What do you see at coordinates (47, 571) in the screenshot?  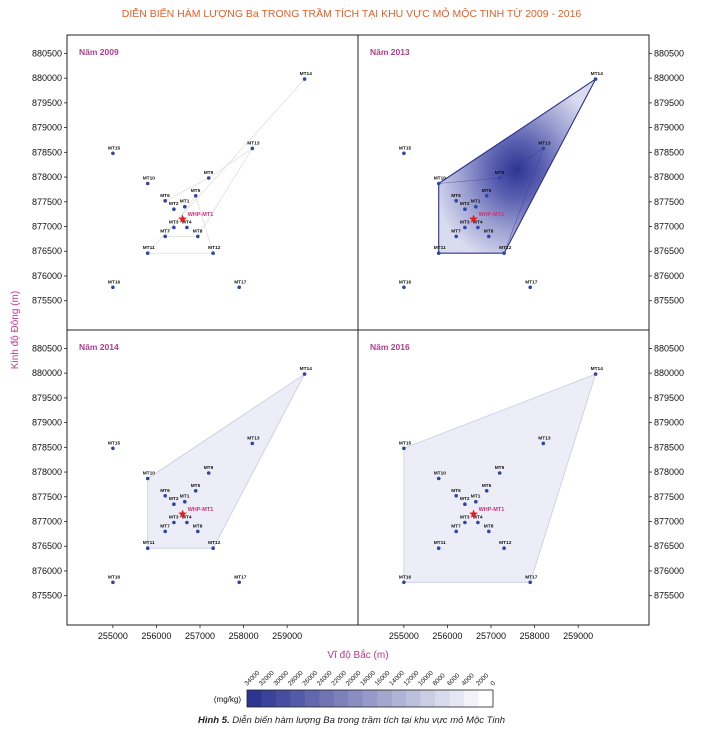 I see `y-tick-label: 876000` at bounding box center [47, 571].